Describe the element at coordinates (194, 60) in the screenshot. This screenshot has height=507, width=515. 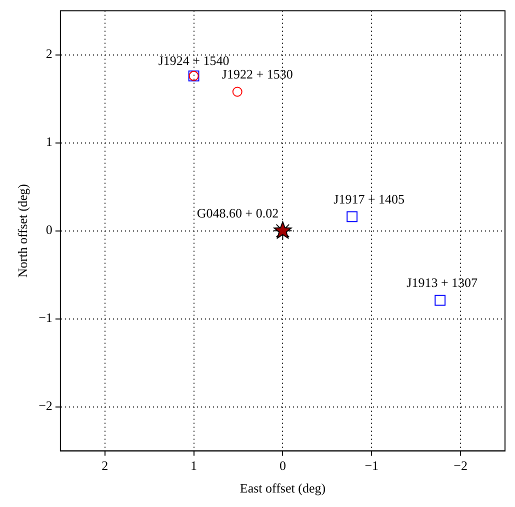
I see `annotation: J1924 + 1540` at that location.